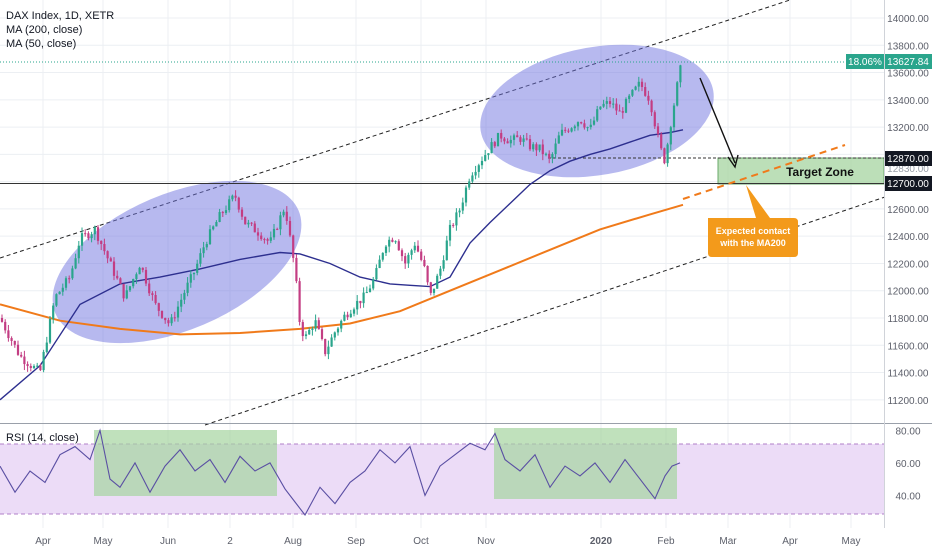 Image resolution: width=932 pixels, height=550 pixels. Describe the element at coordinates (168, 541) in the screenshot. I see `time-tick-label: Jun` at that location.